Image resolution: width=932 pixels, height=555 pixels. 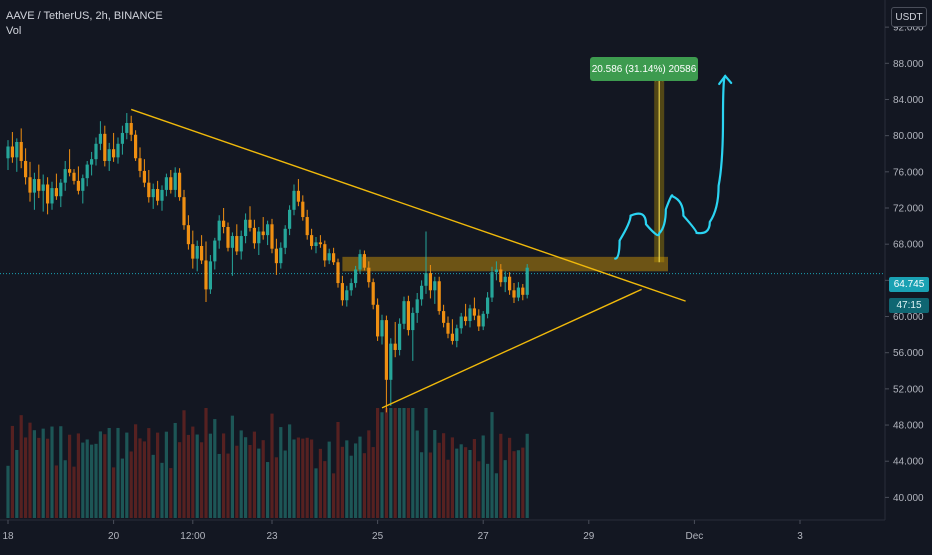 I want to click on price-range-label: 20.586 (31.14%) 20586, so click(x=644, y=69).